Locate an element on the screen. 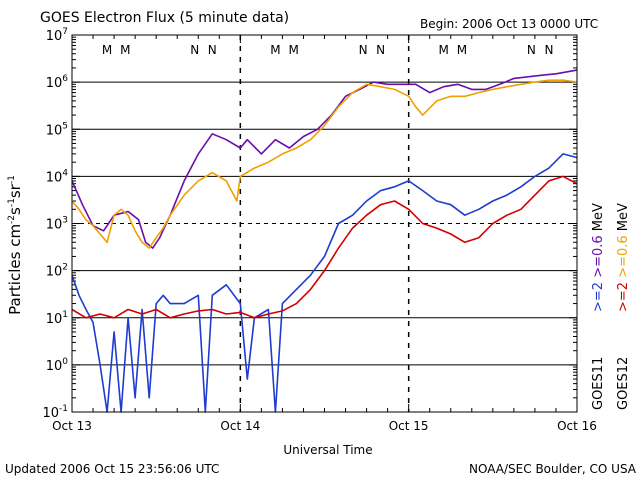 Image resolution: width=640 pixels, height=480 pixels. legend-entry: GOES11 is located at coordinates (598, 383).